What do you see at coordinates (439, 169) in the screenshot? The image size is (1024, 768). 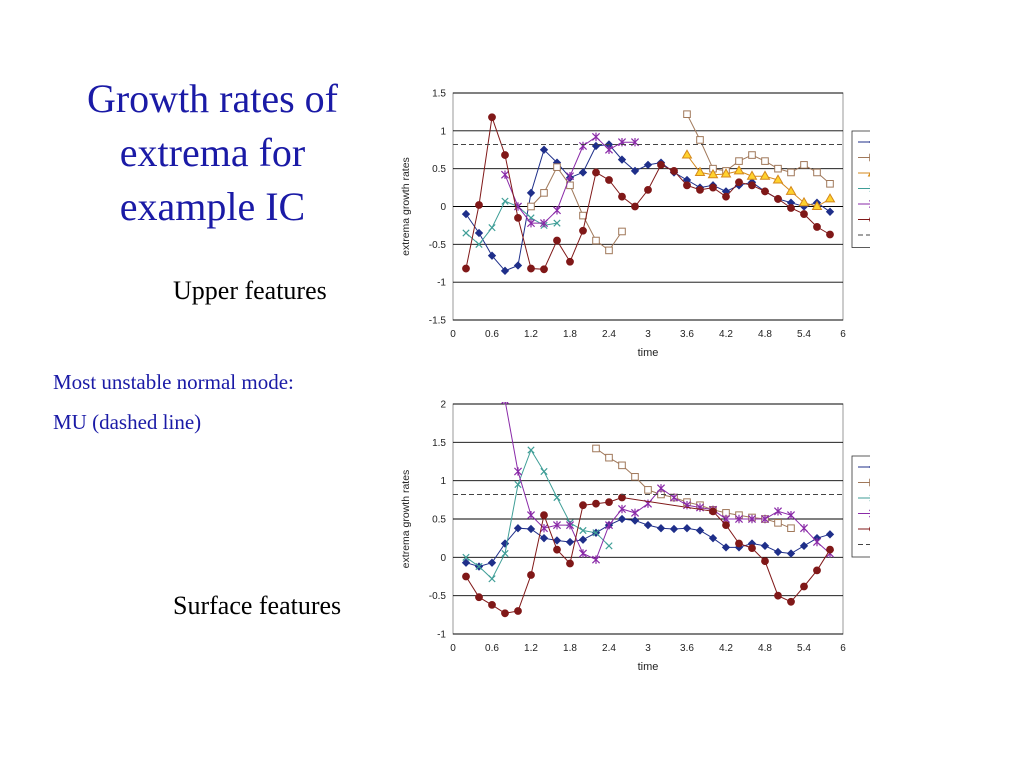 I see `y-tick-label: 0.5` at bounding box center [439, 169].